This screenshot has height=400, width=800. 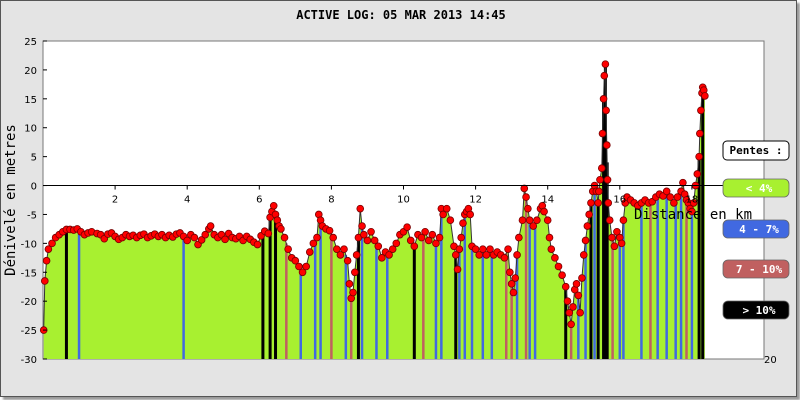 I want to click on y-tick-label: 25, so click(x=30, y=42).